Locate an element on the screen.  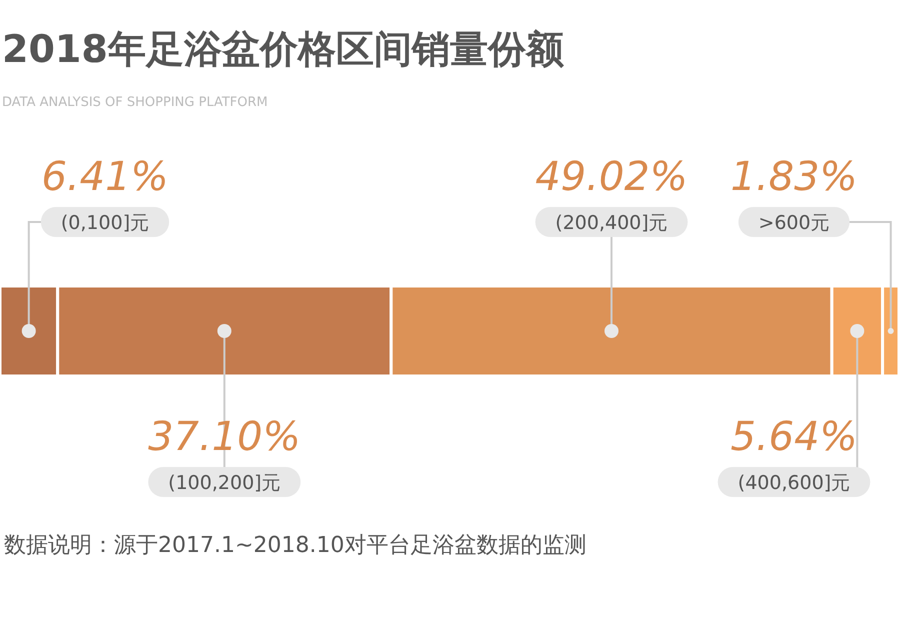
text: >600元 is located at coordinates (794, 223).